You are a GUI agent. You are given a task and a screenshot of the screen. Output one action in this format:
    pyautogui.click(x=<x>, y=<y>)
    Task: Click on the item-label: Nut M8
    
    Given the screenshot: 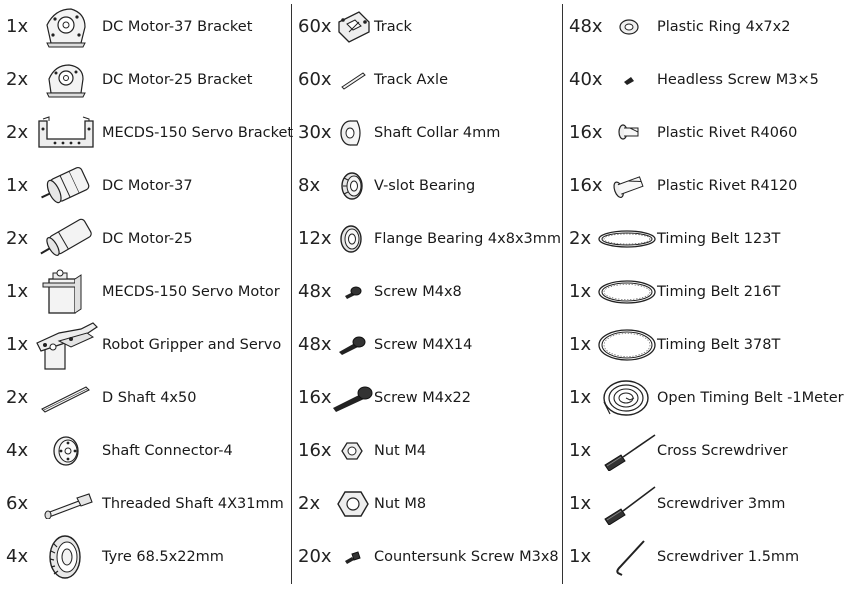 What is the action you would take?
    pyautogui.click(x=400, y=503)
    